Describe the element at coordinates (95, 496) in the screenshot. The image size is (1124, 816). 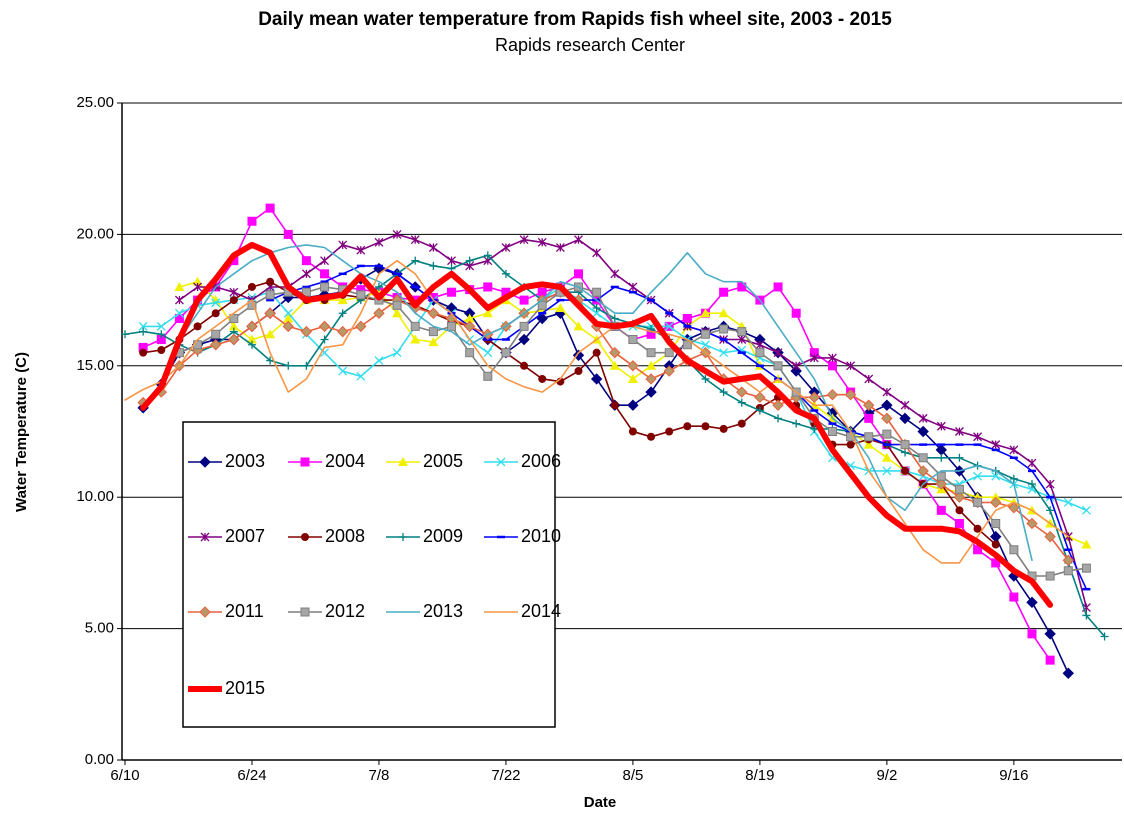
I see `y-tick-label: 10.00` at that location.